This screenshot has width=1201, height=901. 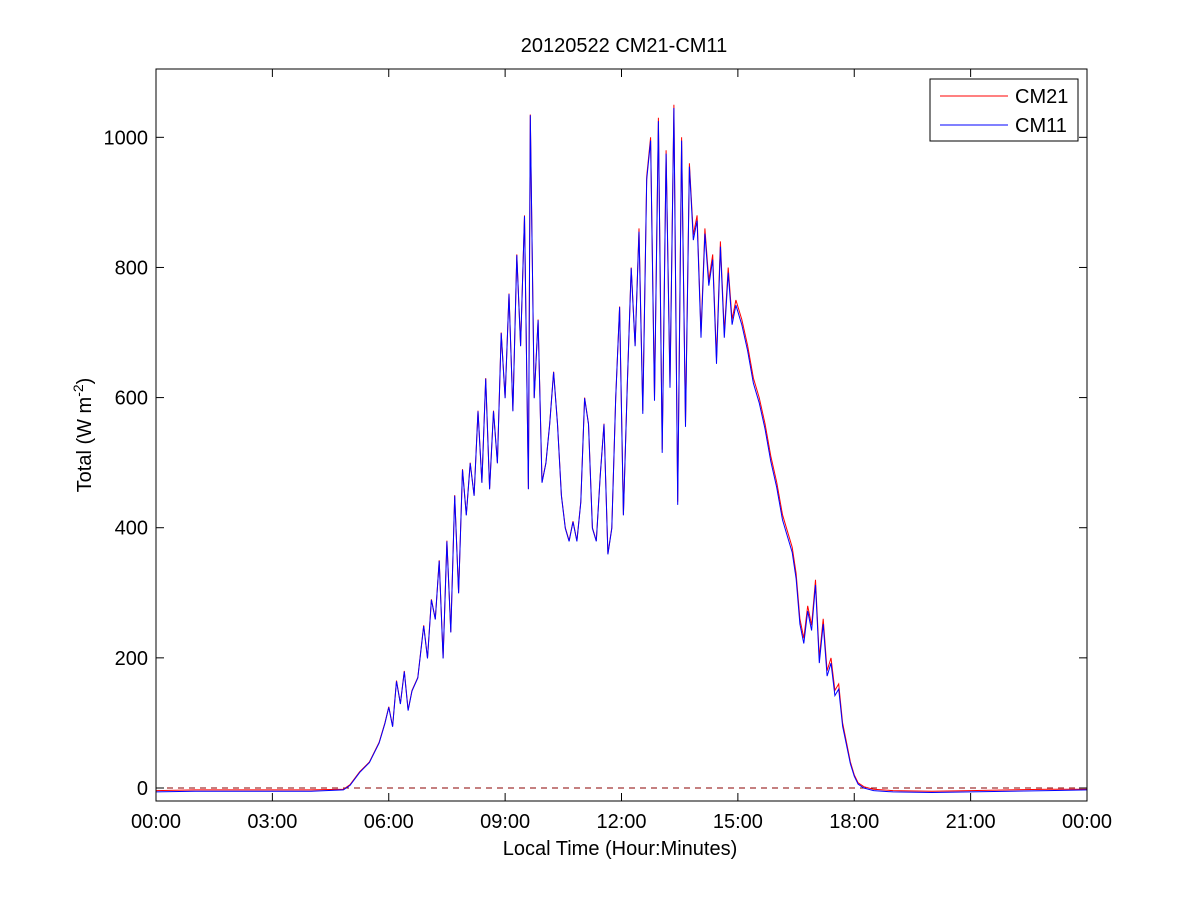 I want to click on x-tick-label: 18:00, so click(x=854, y=822).